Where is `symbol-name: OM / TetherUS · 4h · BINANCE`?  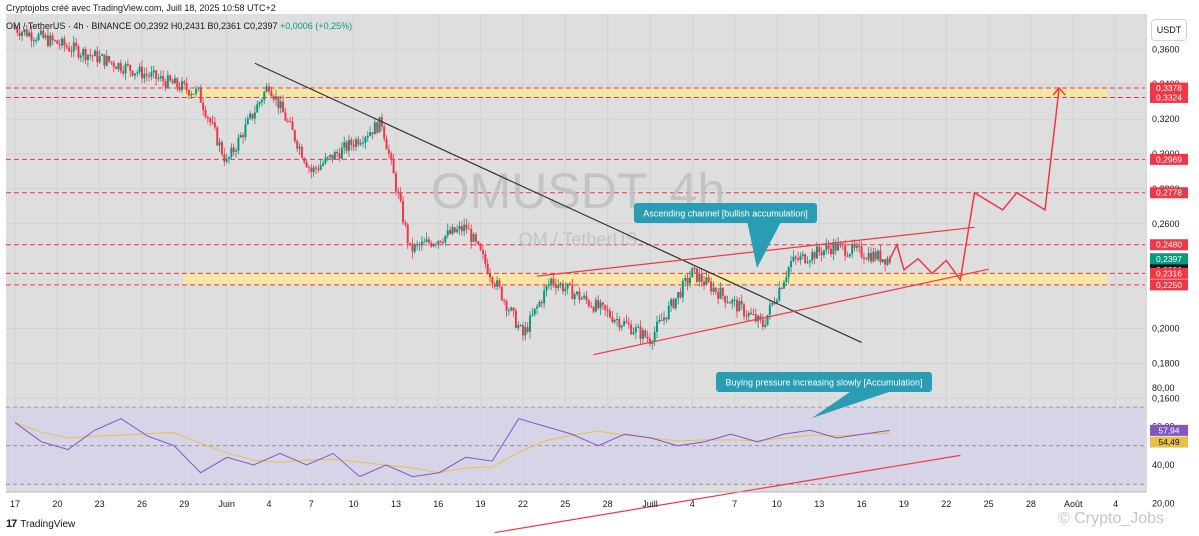
symbol-name: OM / TetherUS · 4h · BINANCE is located at coordinates (69, 26).